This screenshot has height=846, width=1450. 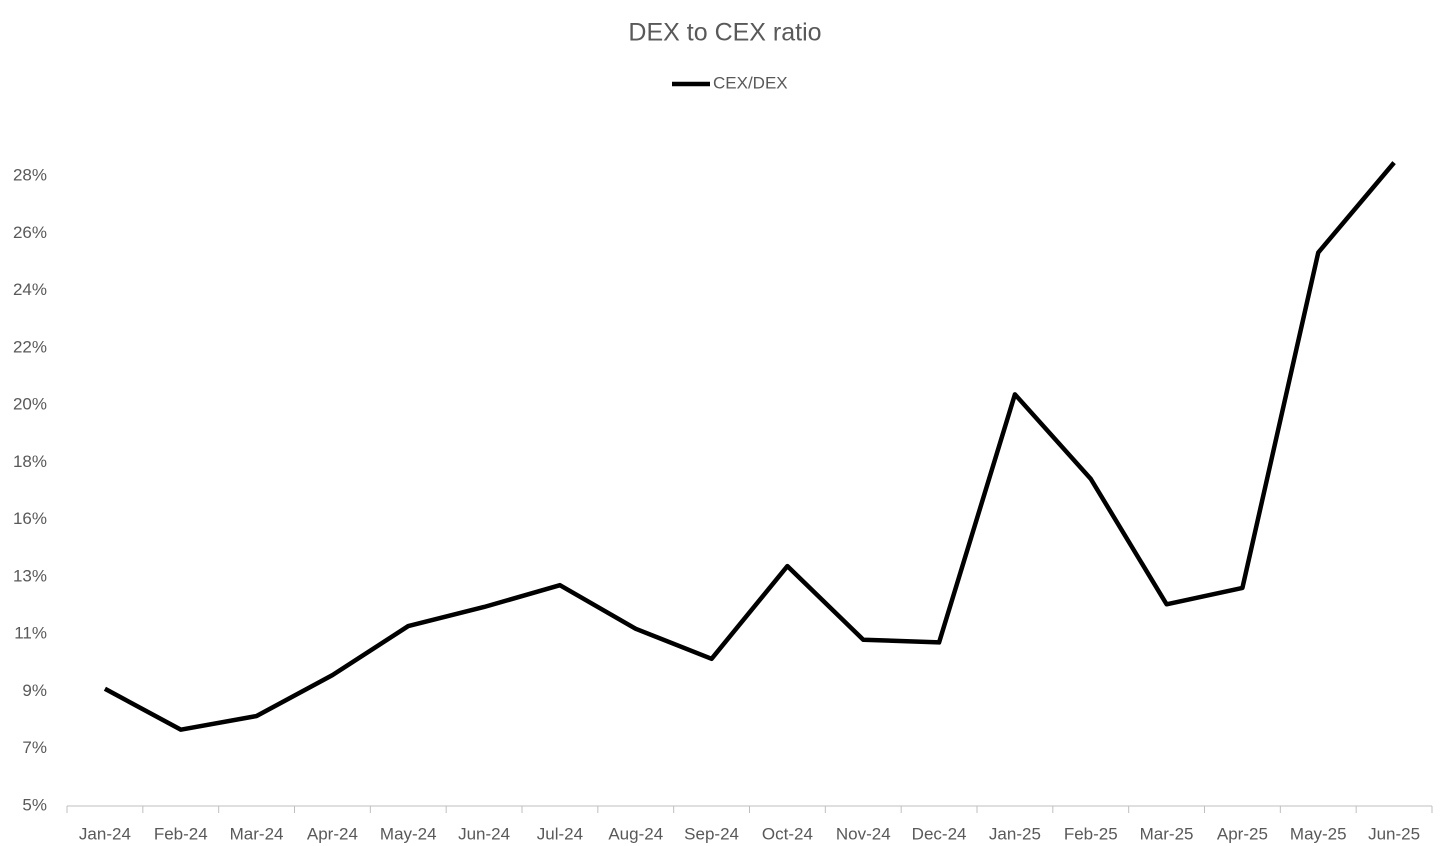 What do you see at coordinates (1015, 833) in the screenshot?
I see `x-tick-label: Jan-25` at bounding box center [1015, 833].